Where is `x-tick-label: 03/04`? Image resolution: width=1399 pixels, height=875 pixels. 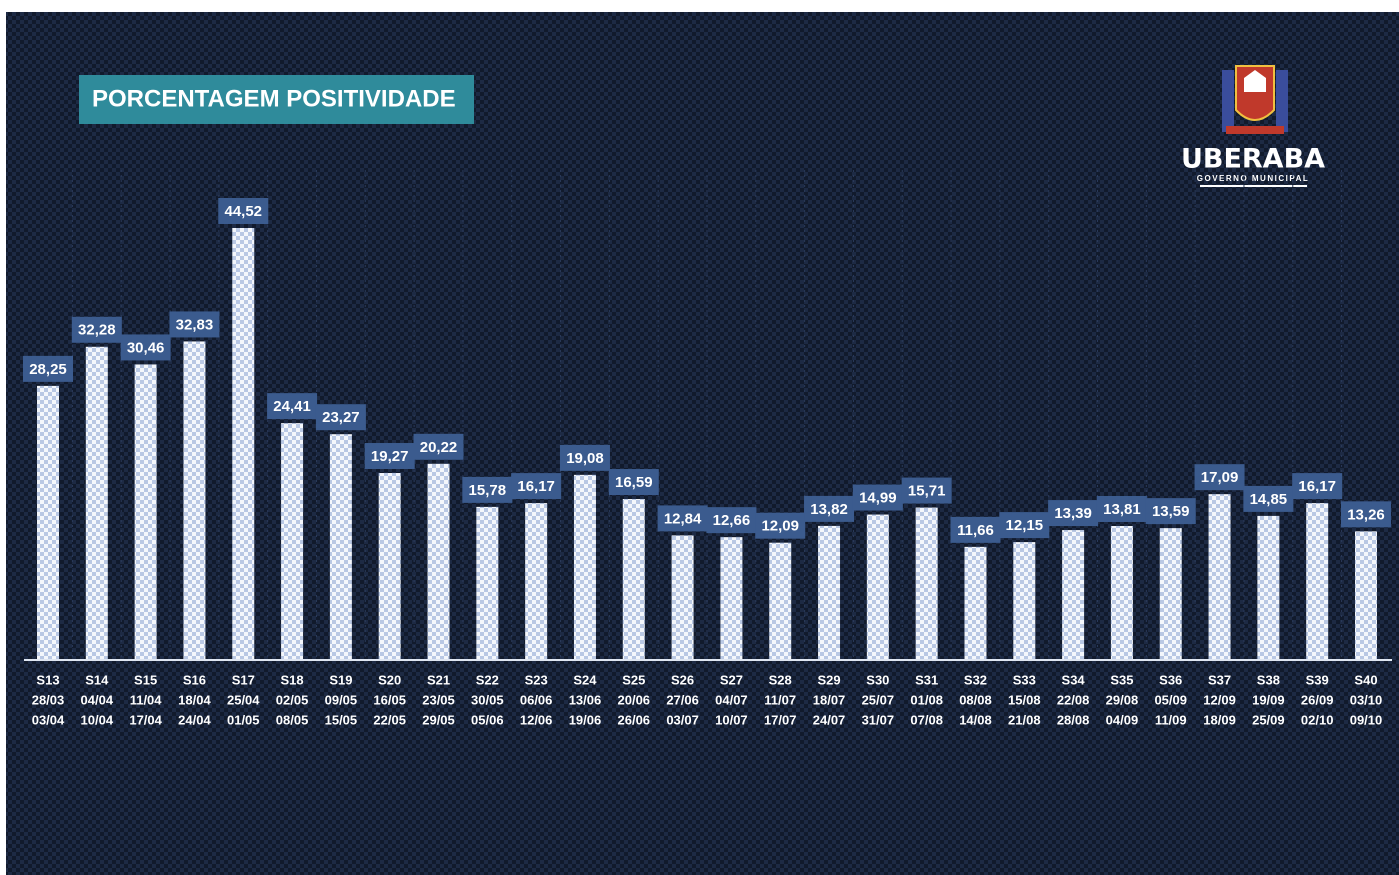 x-tick-label: 03/04 is located at coordinates (48, 719).